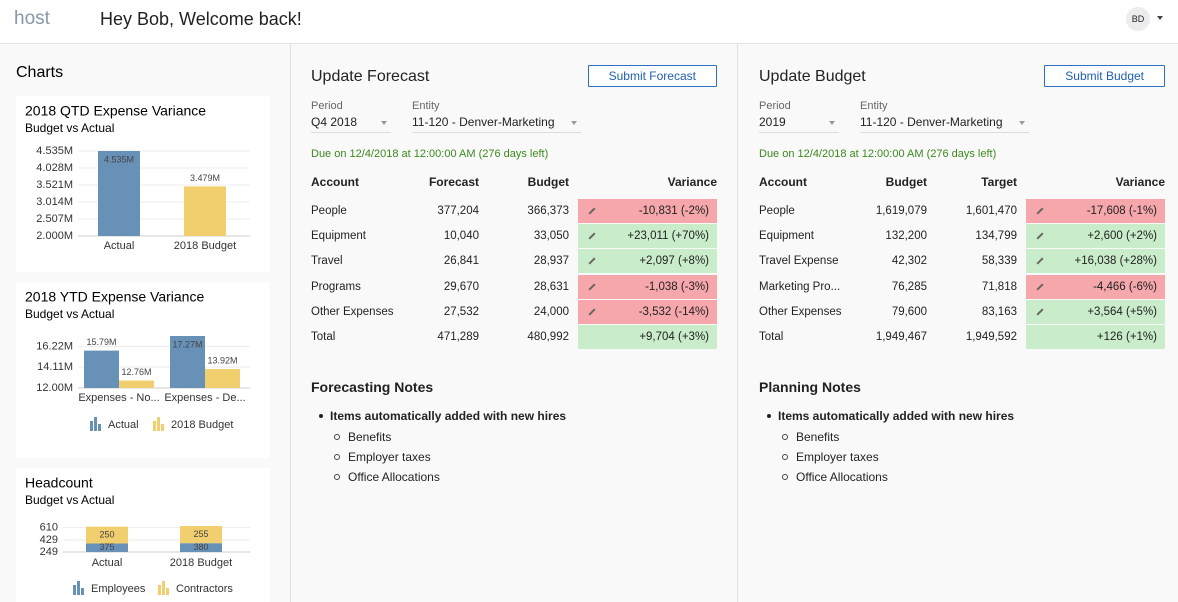  I want to click on table-cell: -3,532 (-14%), so click(673, 311).